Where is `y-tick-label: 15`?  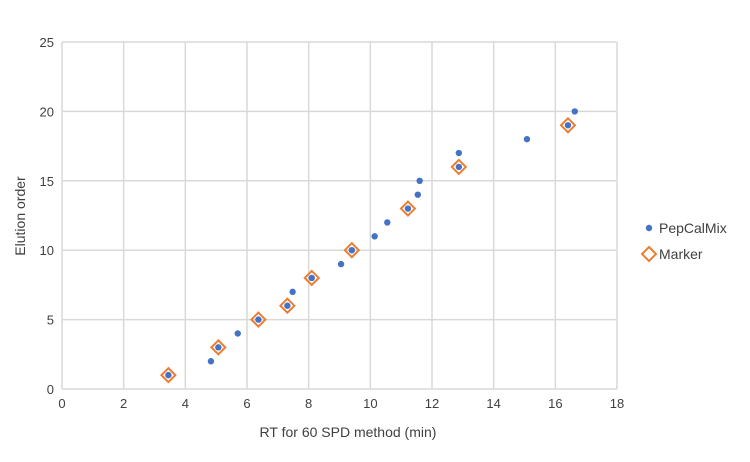
y-tick-label: 15 is located at coordinates (47, 181).